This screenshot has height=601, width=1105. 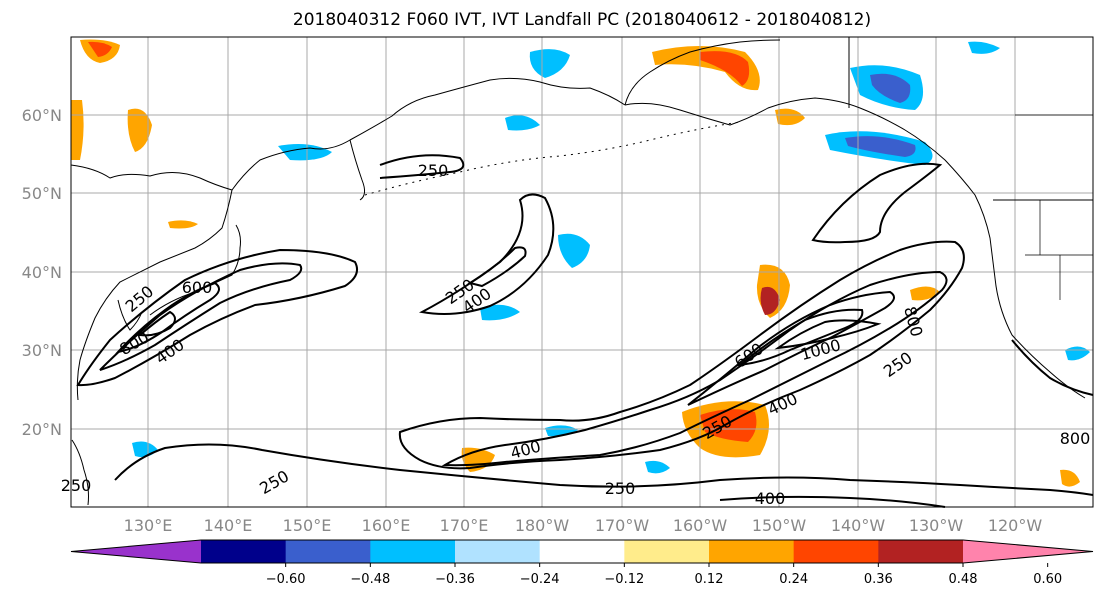 I want to click on lon-tick-label: 140°W, so click(x=858, y=525).